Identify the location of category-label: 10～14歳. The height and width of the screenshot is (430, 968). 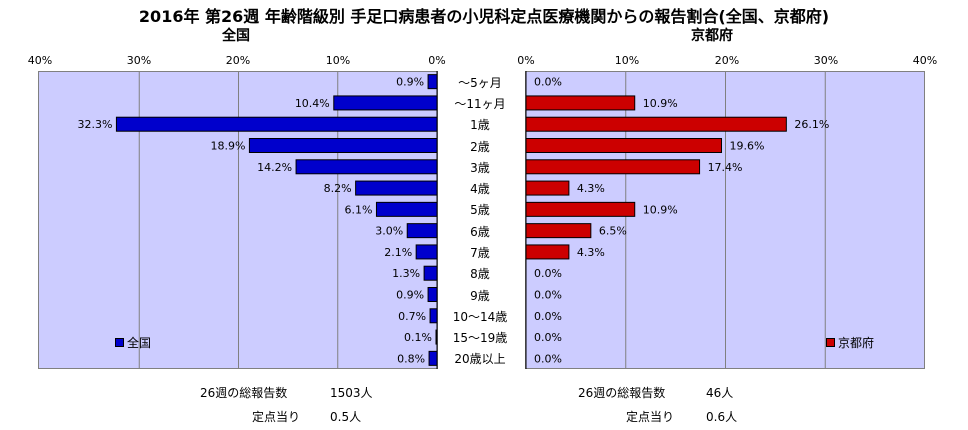
(480, 316).